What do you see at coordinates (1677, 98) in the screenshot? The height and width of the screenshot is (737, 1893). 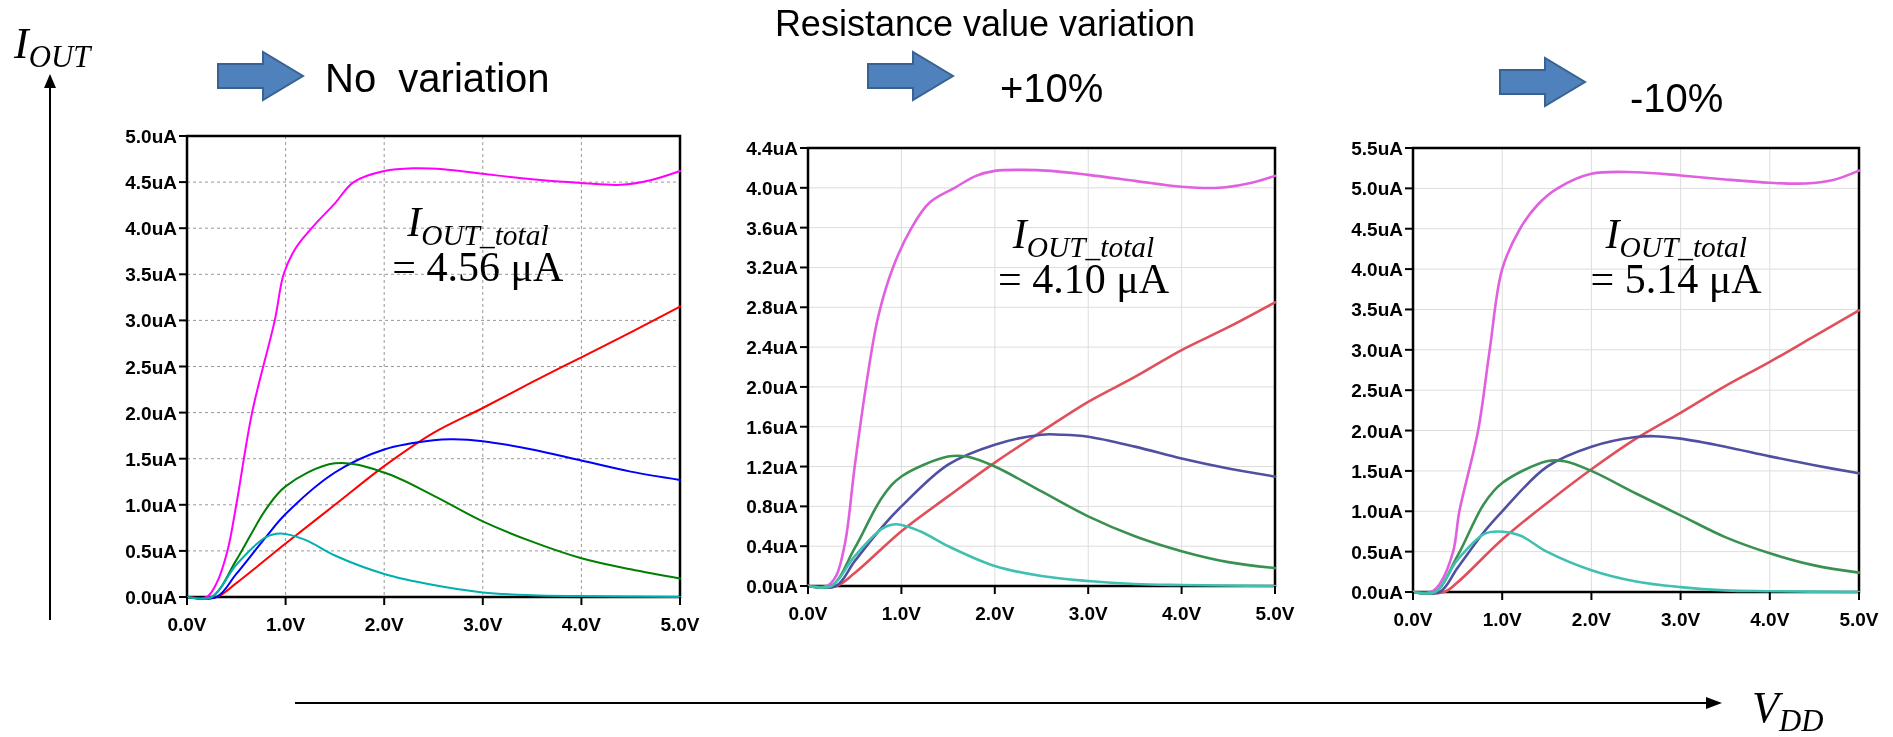 I see `chart-subtitle: -10%` at bounding box center [1677, 98].